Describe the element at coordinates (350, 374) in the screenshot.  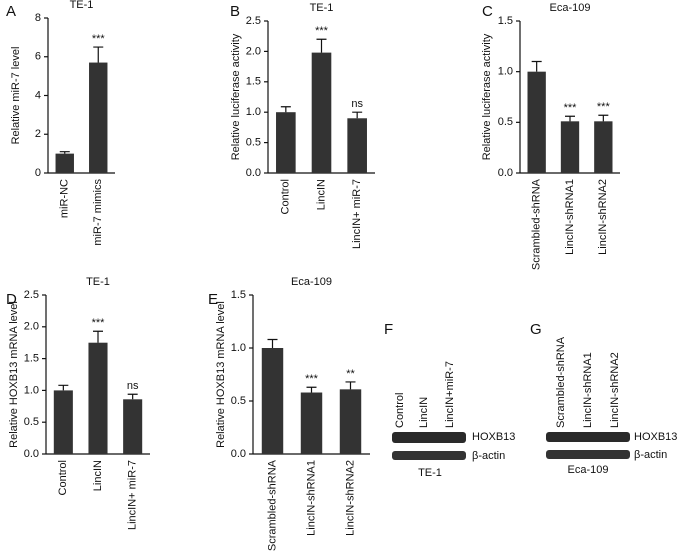
I see `significance-label: **` at that location.